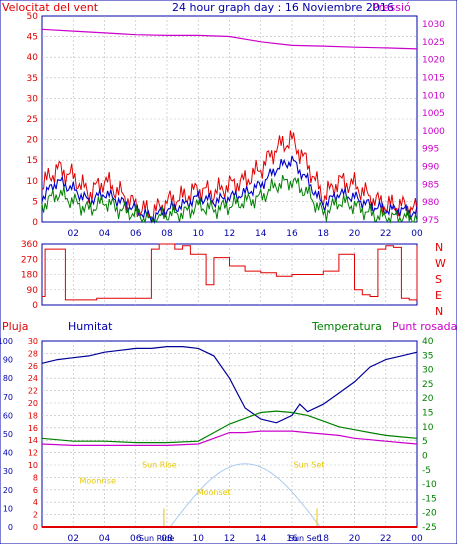 This screenshot has width=457, height=544. Describe the element at coordinates (35, 502) in the screenshot. I see `rain-tick-label: 4` at that location.